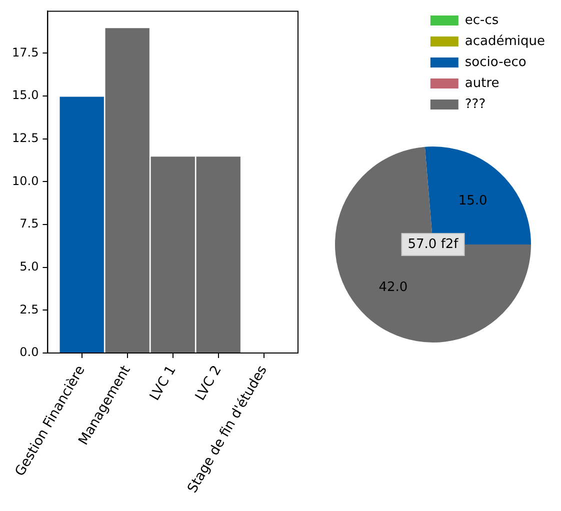  What do you see at coordinates (25, 52) in the screenshot?
I see `y-tick-label: 17.5` at bounding box center [25, 52].